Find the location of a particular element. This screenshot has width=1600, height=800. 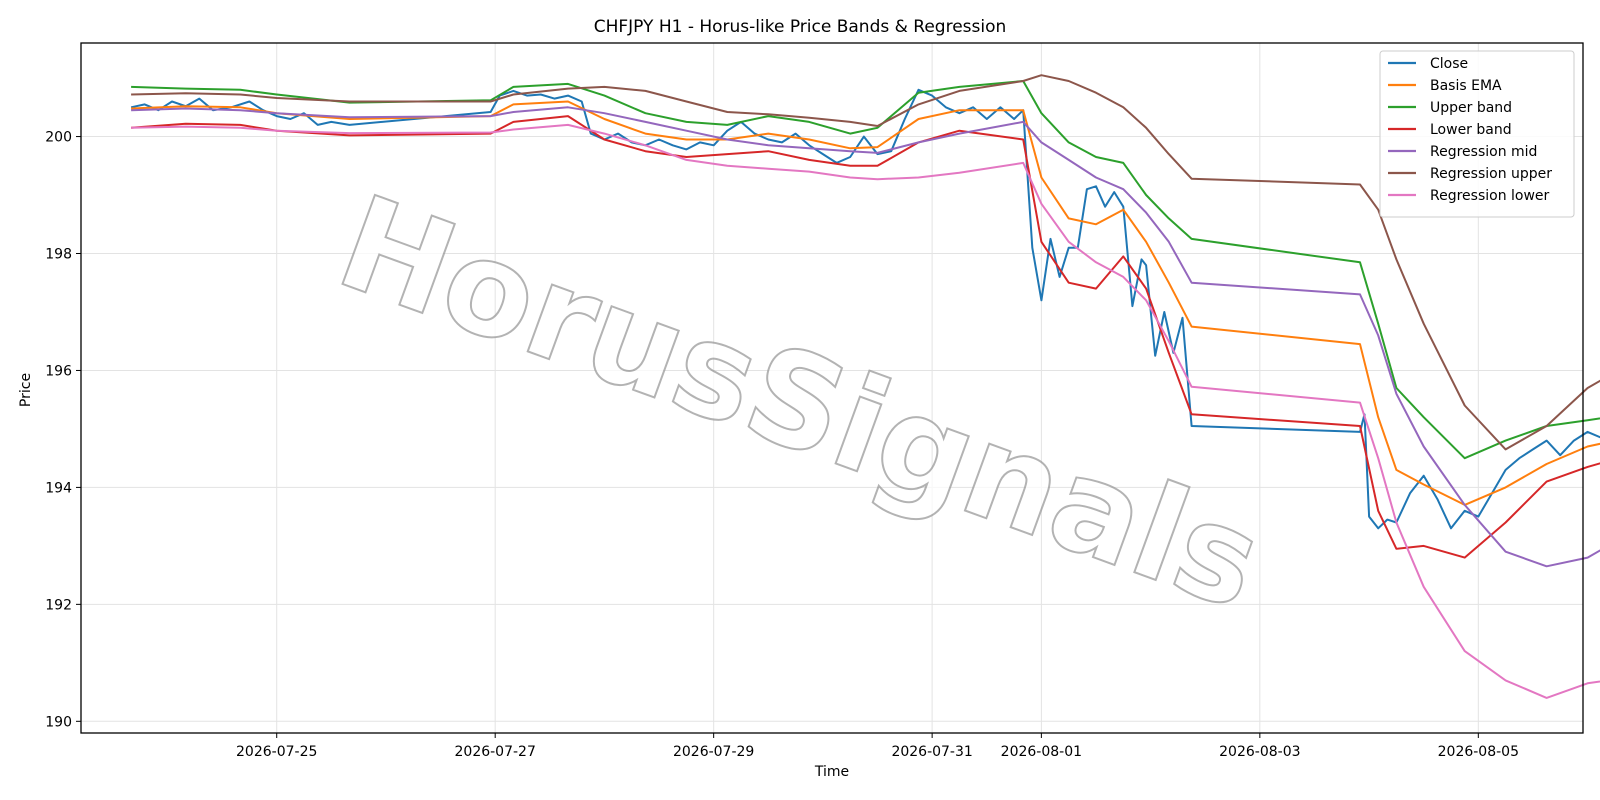

x-tick-label: 2026-07-29 is located at coordinates (713, 752).